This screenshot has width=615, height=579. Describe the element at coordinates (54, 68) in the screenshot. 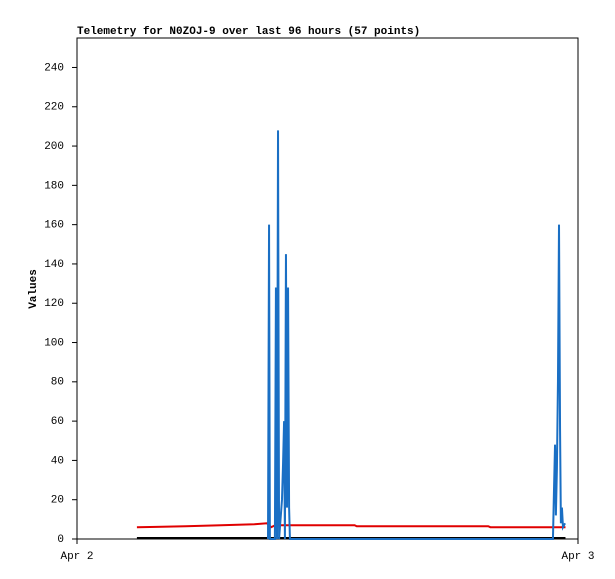

I see `y-tick-label: 240` at that location.